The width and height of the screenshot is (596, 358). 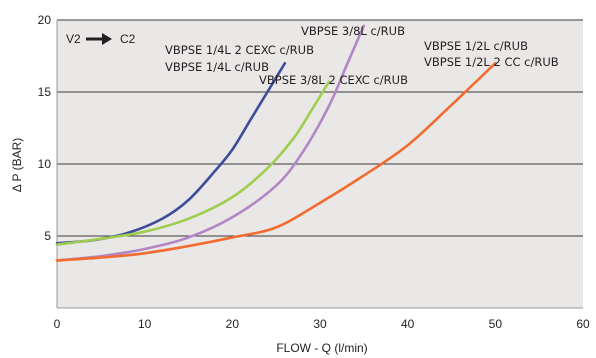 What do you see at coordinates (333, 80) in the screenshot?
I see `series-label-2: VBPSE 3/8L 2 CEXC c/RUB` at bounding box center [333, 80].